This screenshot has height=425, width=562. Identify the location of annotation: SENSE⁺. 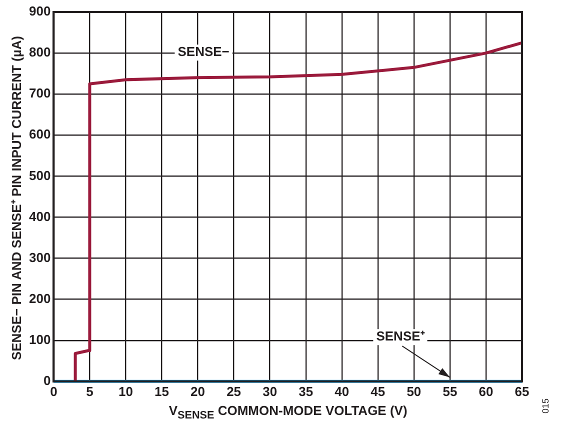
(401, 336).